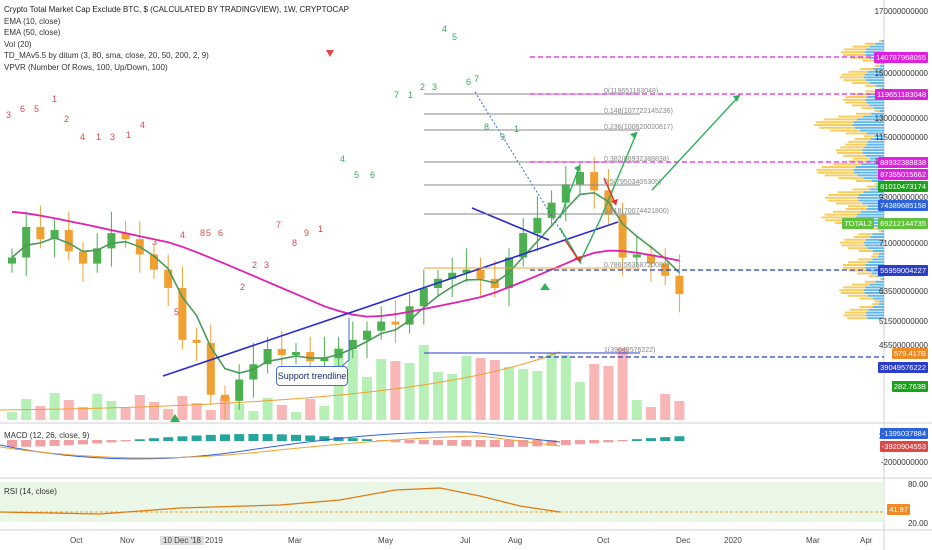 The width and height of the screenshot is (932, 550). Describe the element at coordinates (901, 11) in the screenshot. I see `price-tick: 170000000000` at that location.